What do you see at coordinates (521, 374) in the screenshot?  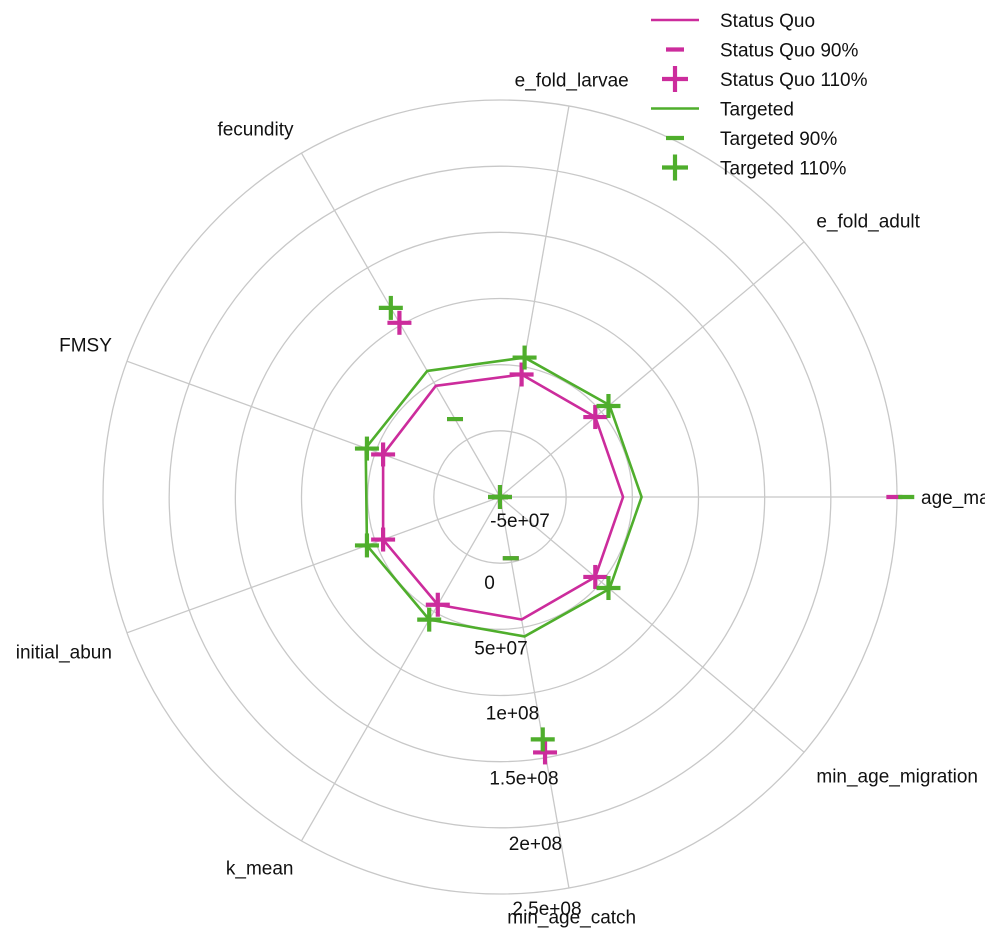 I see `point-status-quo-110-e-fold-larvae` at bounding box center [521, 374].